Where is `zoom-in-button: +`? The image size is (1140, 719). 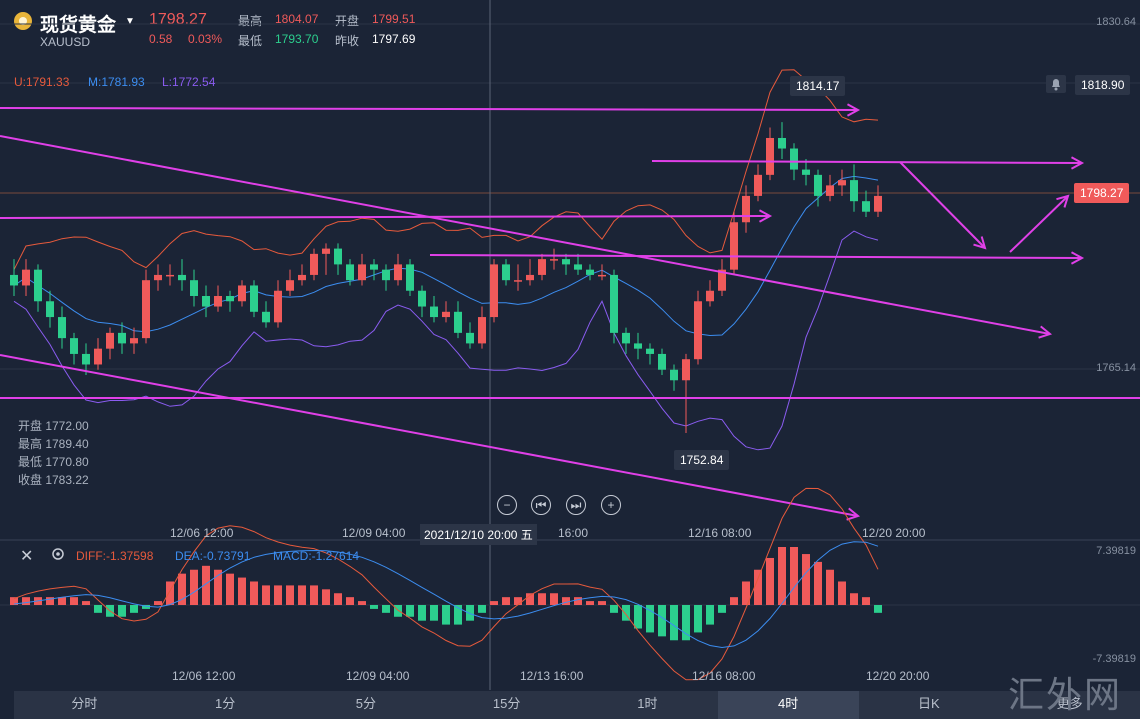
zoom-in-button: + is located at coordinates (611, 505).